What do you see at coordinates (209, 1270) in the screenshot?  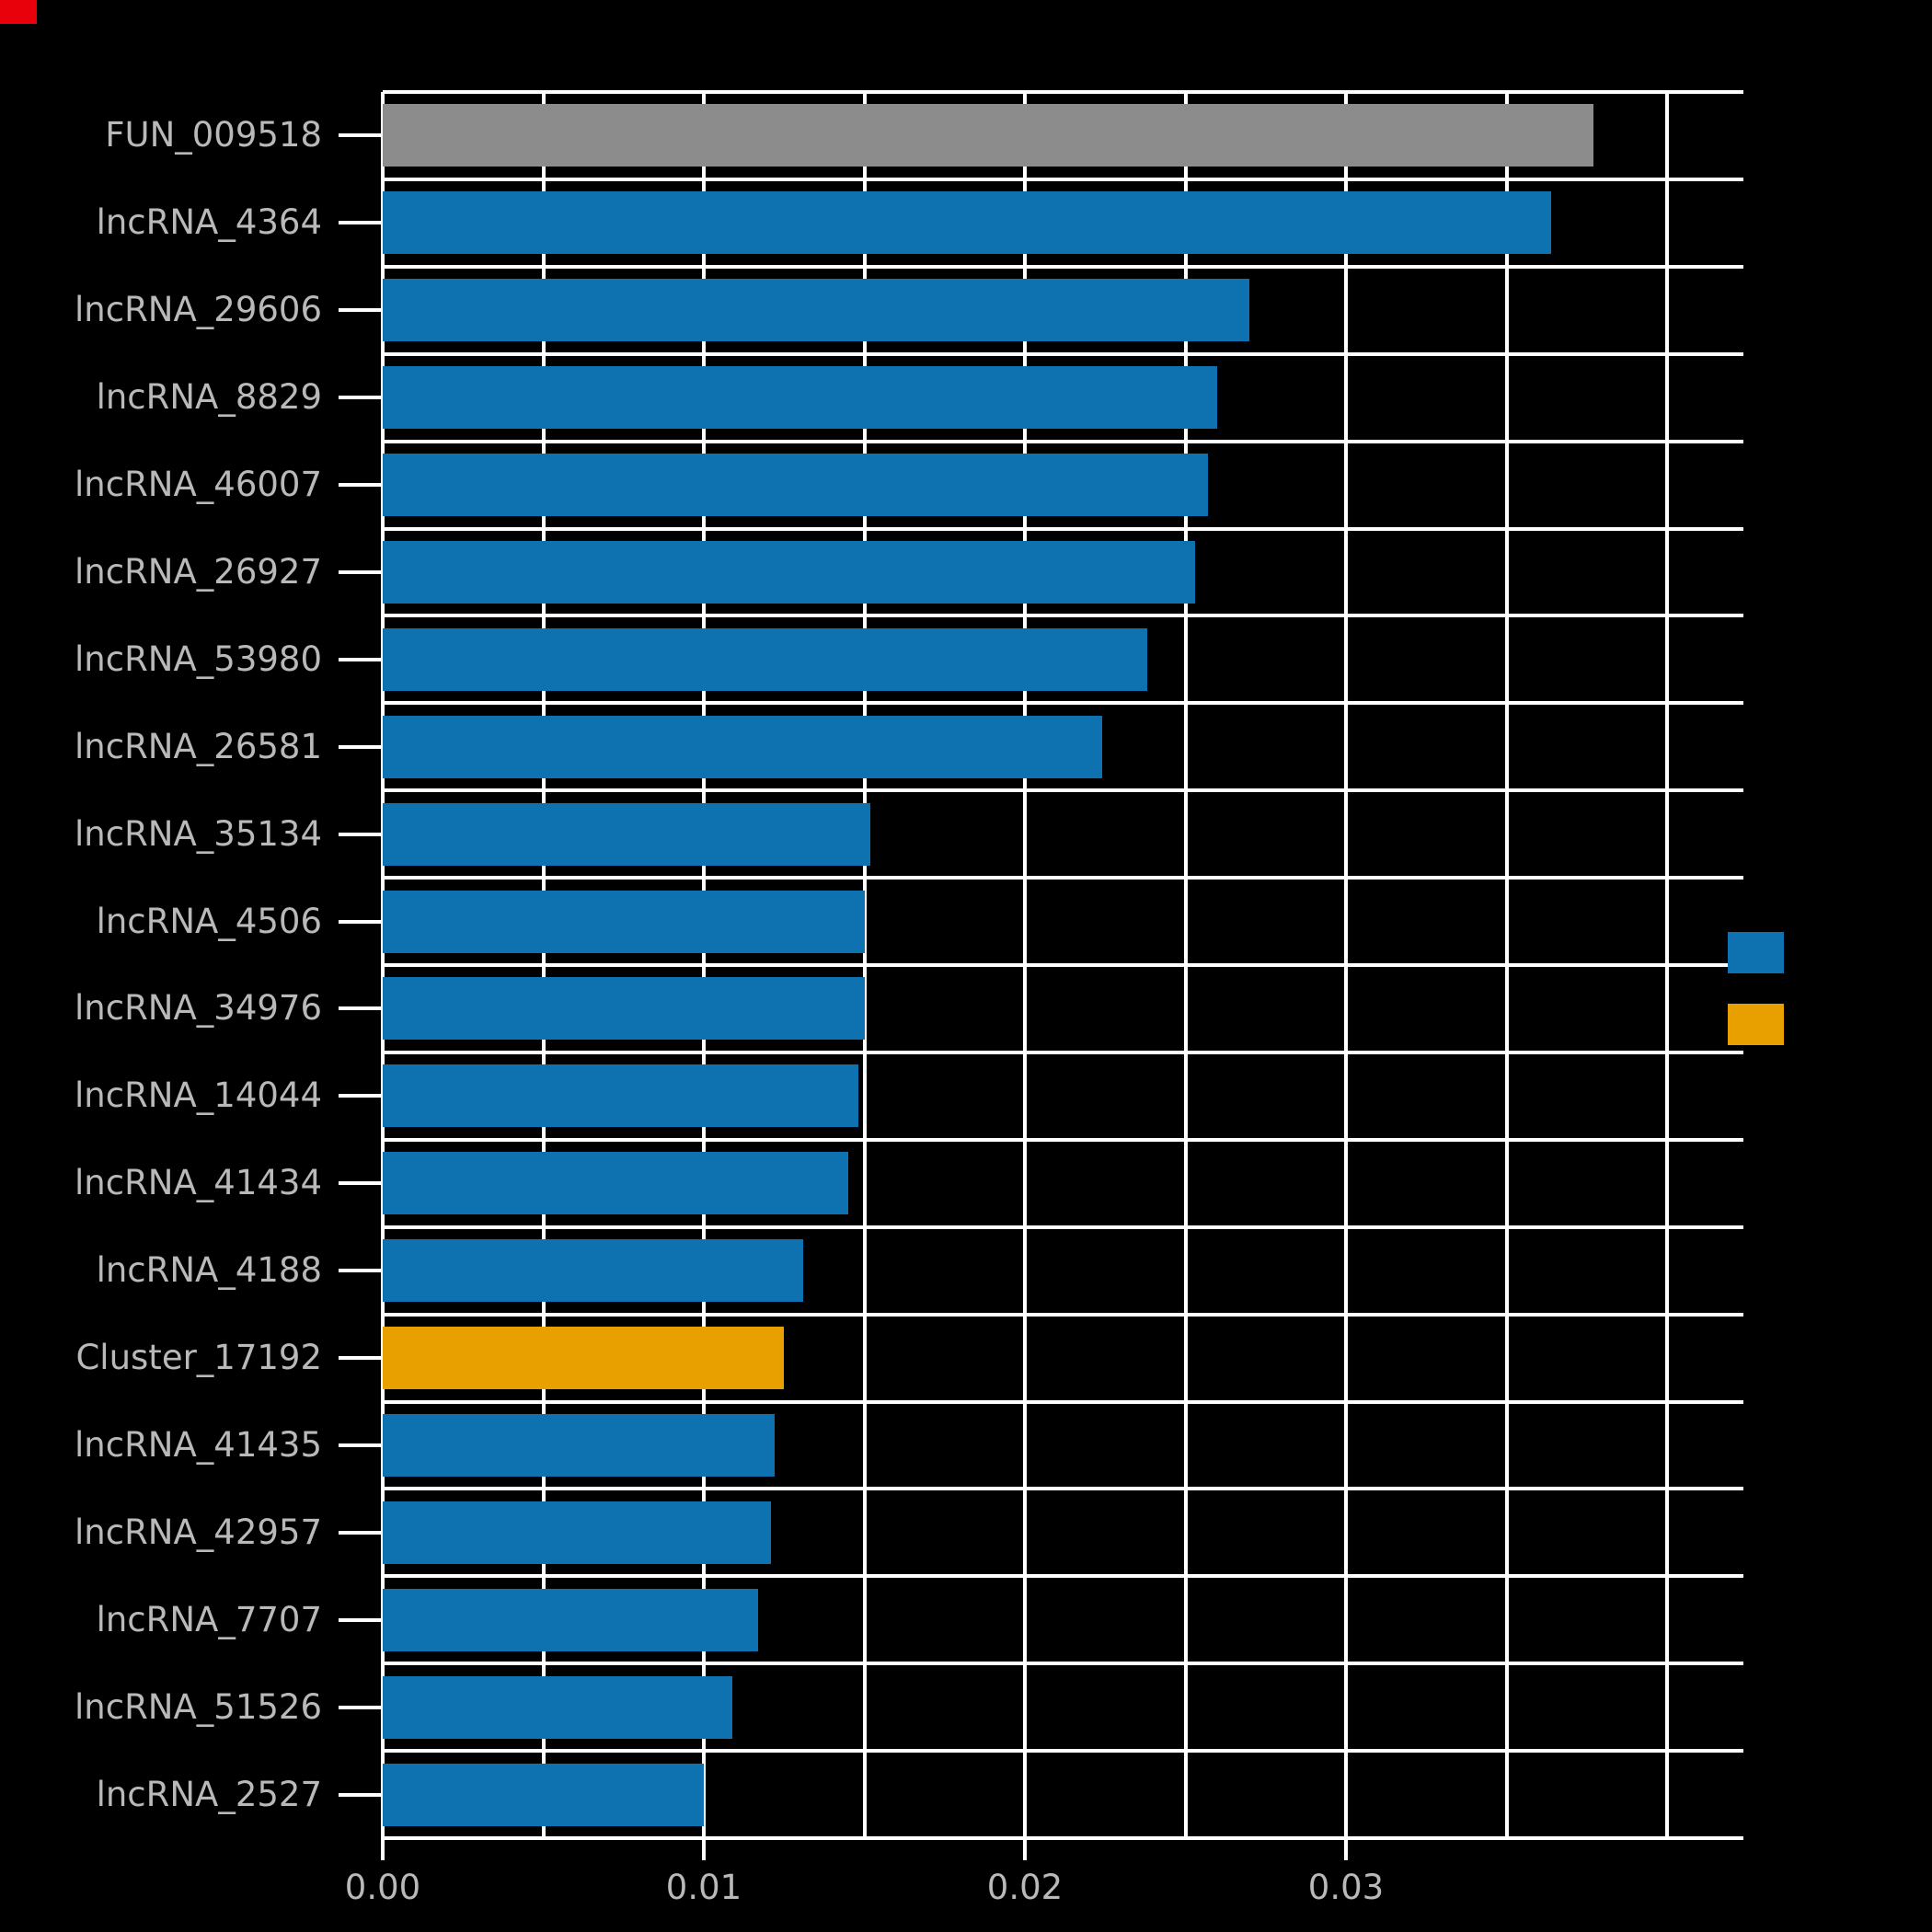 I see `y-axis-label: lncRNA_4188` at bounding box center [209, 1270].